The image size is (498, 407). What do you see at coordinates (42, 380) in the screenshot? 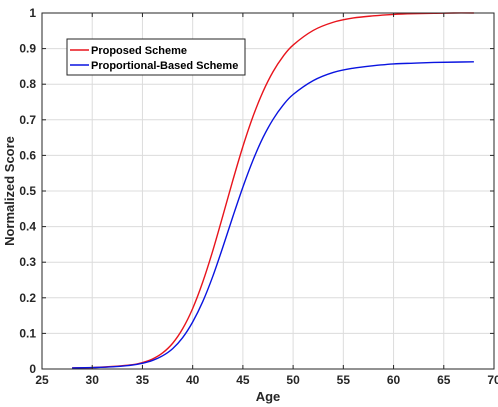
I see `x-tick-label: 25` at bounding box center [42, 380].